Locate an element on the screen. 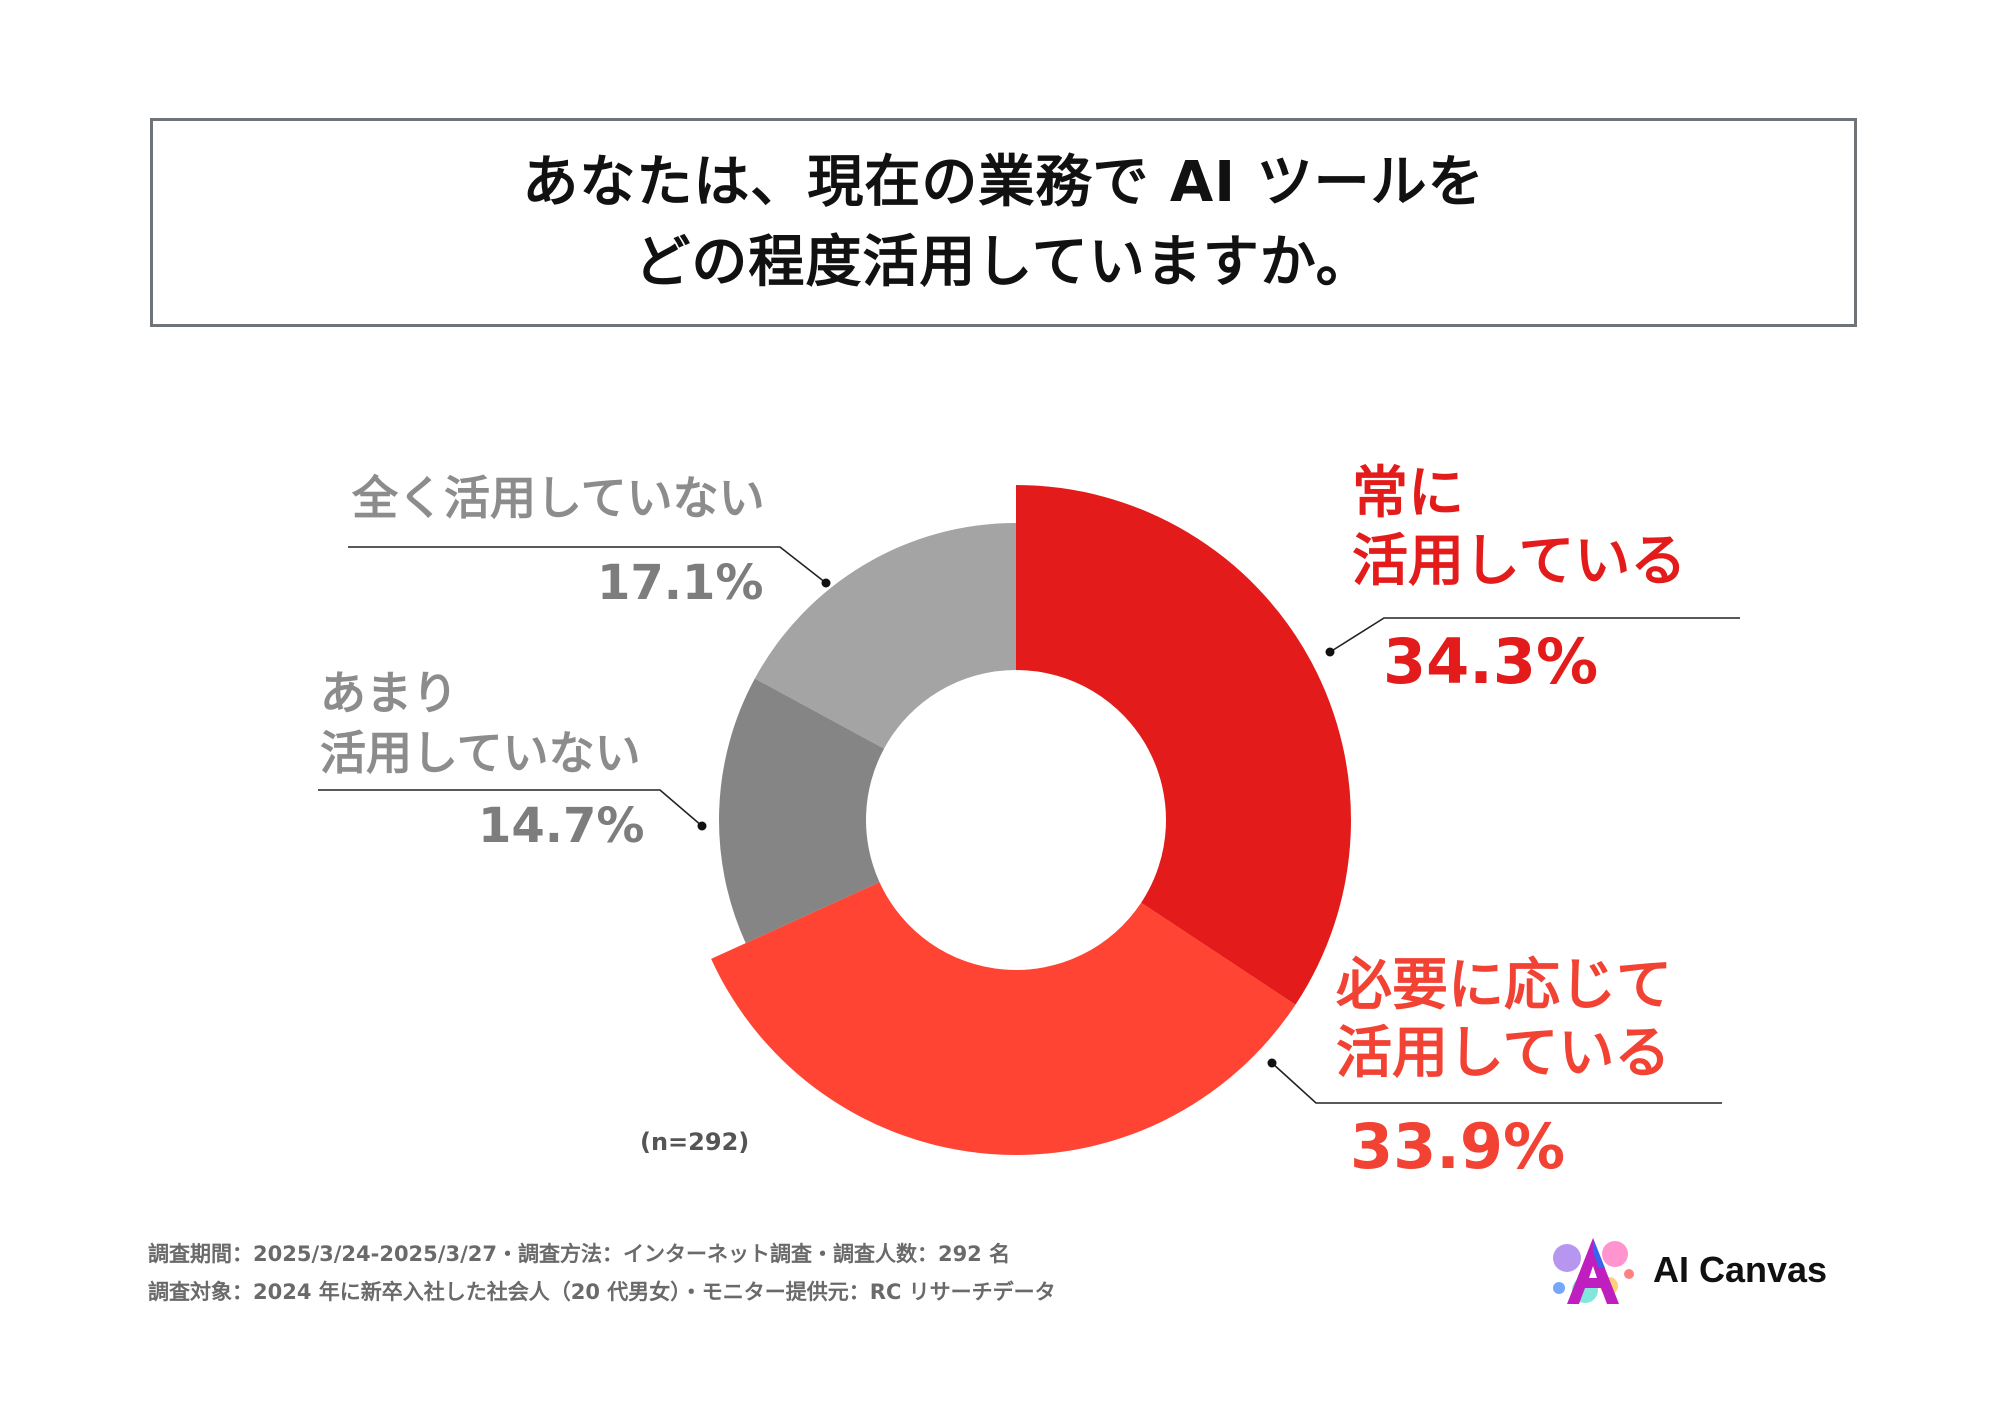 The width and height of the screenshot is (2000, 1414). leader-dot-rarely is located at coordinates (702, 826).